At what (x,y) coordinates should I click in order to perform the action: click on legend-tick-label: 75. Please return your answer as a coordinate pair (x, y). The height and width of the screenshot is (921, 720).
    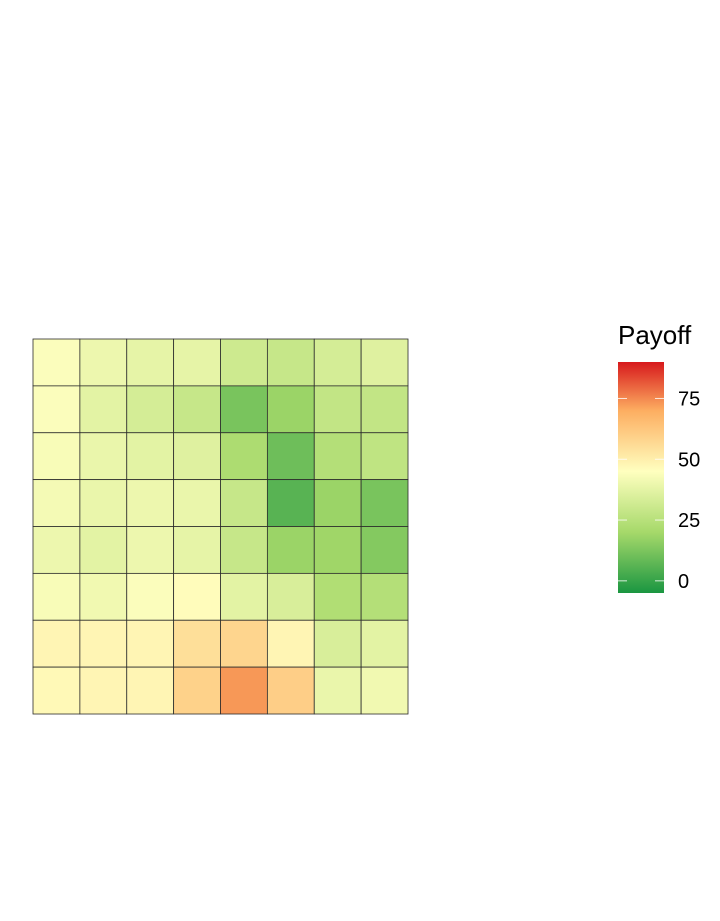
    Looking at the image, I should click on (689, 399).